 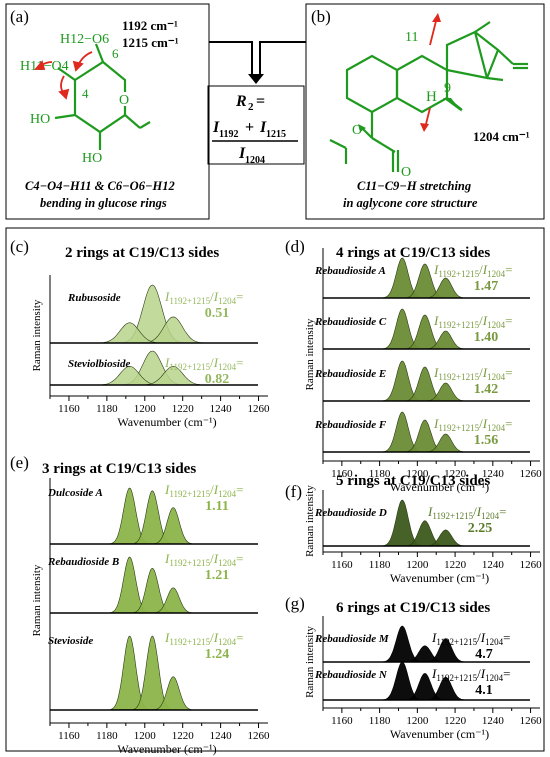 I want to click on atom-h12-o6: H12−O6, so click(x=84, y=39).